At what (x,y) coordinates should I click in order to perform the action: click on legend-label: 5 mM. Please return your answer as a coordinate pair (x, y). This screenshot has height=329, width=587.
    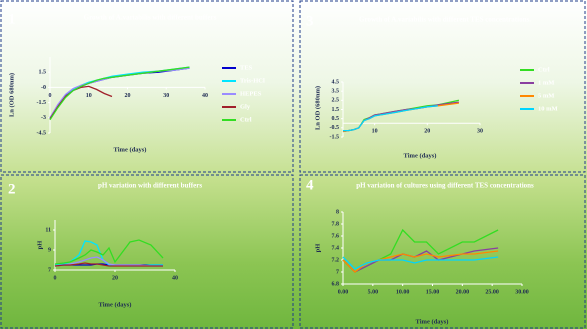
    Looking at the image, I should click on (546, 95).